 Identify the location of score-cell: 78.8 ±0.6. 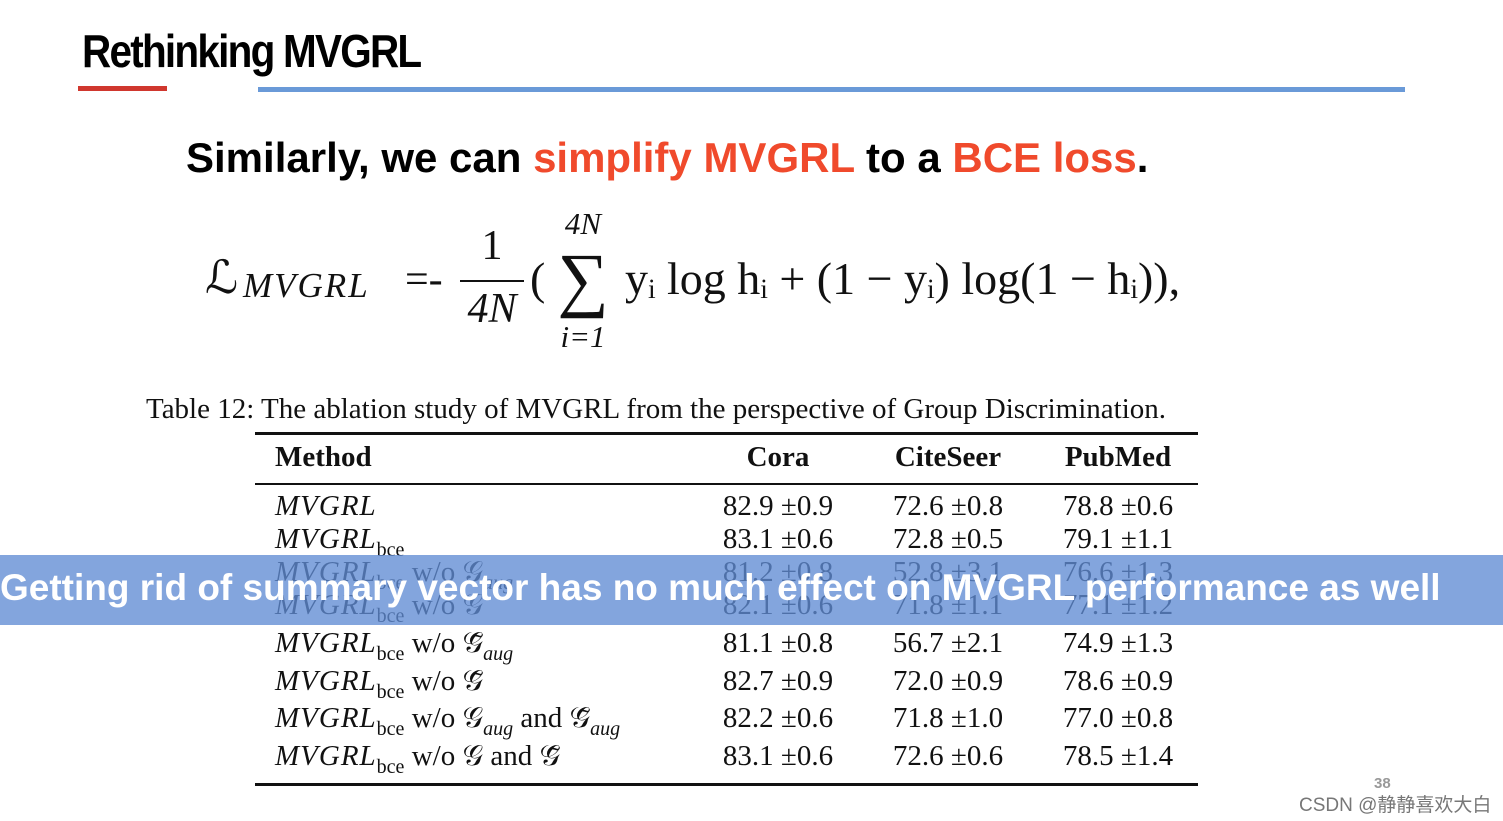
(1118, 506).